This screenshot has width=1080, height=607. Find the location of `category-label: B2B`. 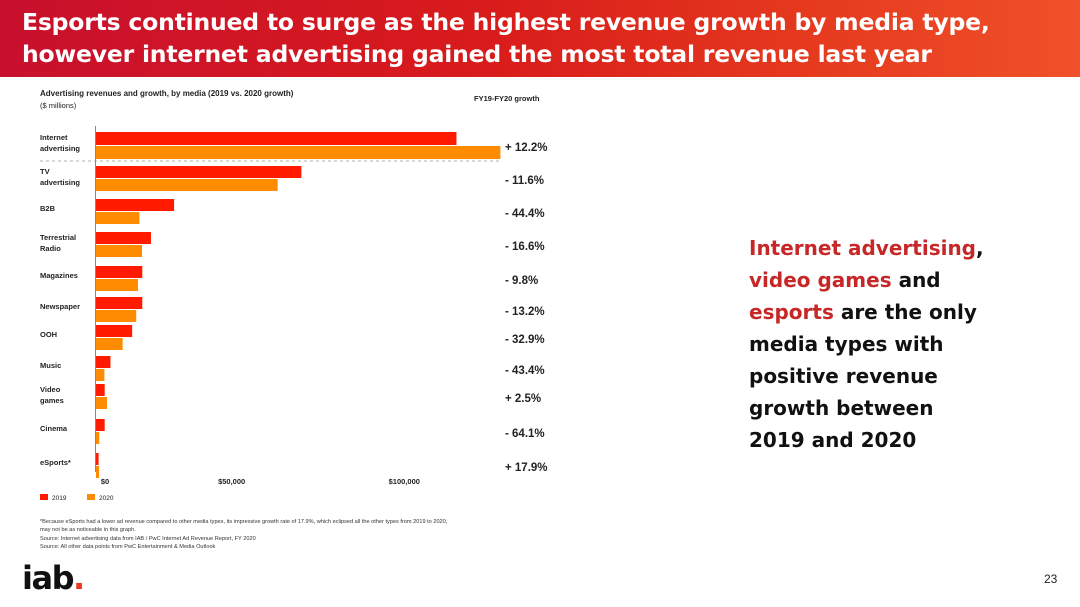

category-label: B2B is located at coordinates (48, 208).